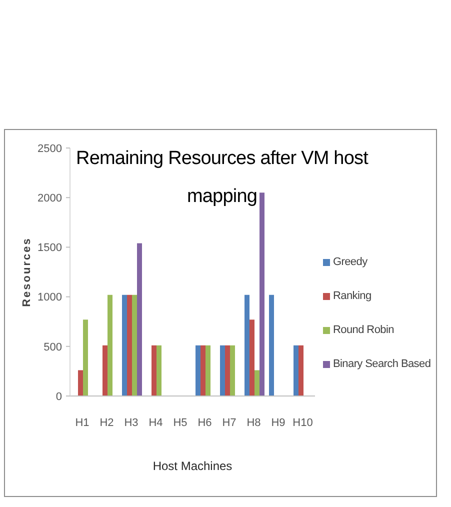 This screenshot has height=507, width=451. I want to click on y-axis-title: Resources, so click(27, 272).